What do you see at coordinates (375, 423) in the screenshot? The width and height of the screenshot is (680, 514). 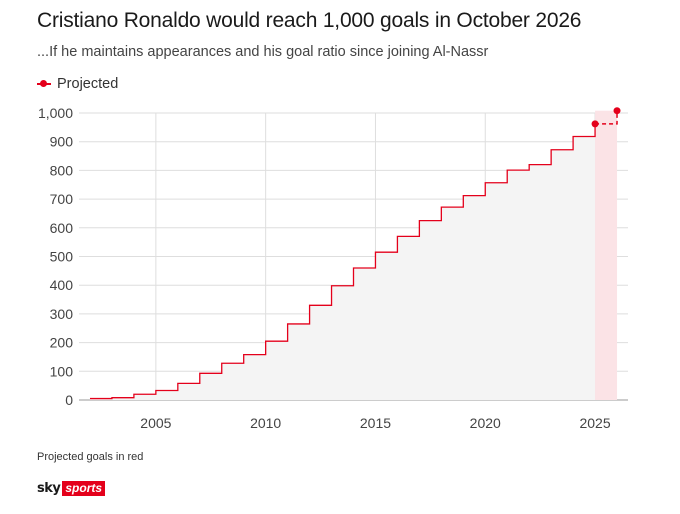 I see `x-tick-label: 2015` at bounding box center [375, 423].